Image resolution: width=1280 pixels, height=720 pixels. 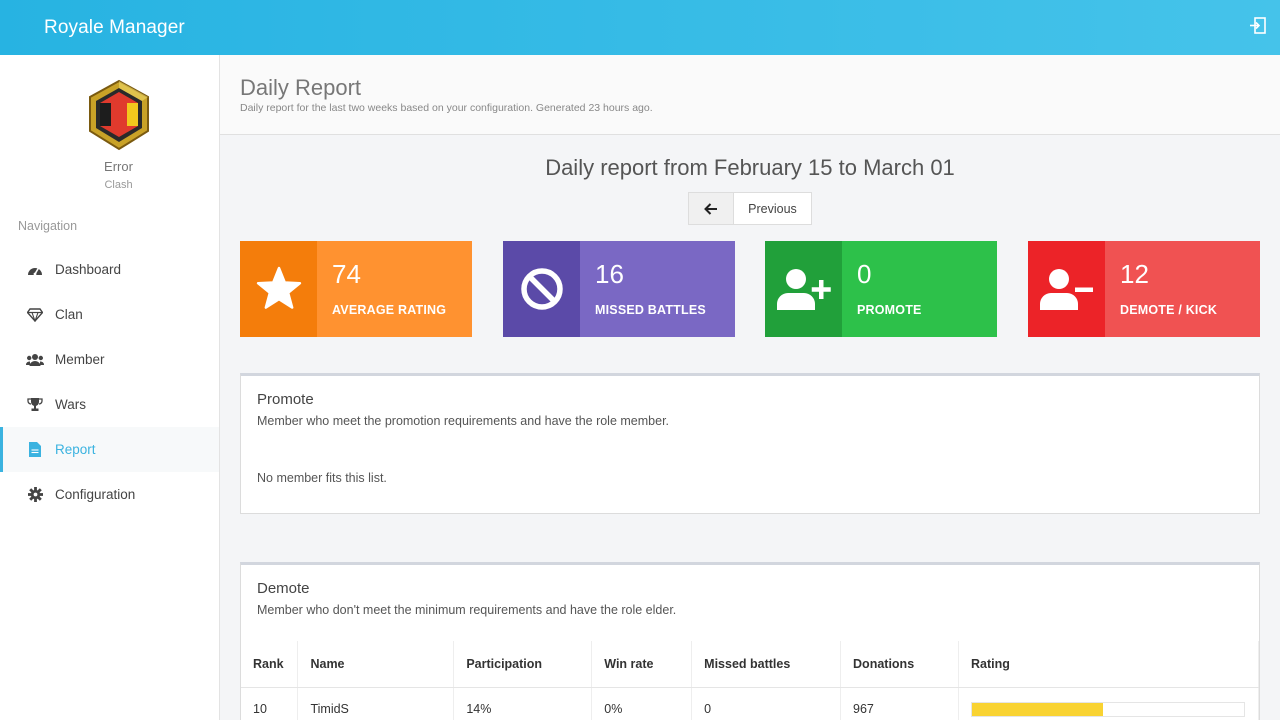 What do you see at coordinates (1134, 274) in the screenshot?
I see `stat-value: 12` at bounding box center [1134, 274].